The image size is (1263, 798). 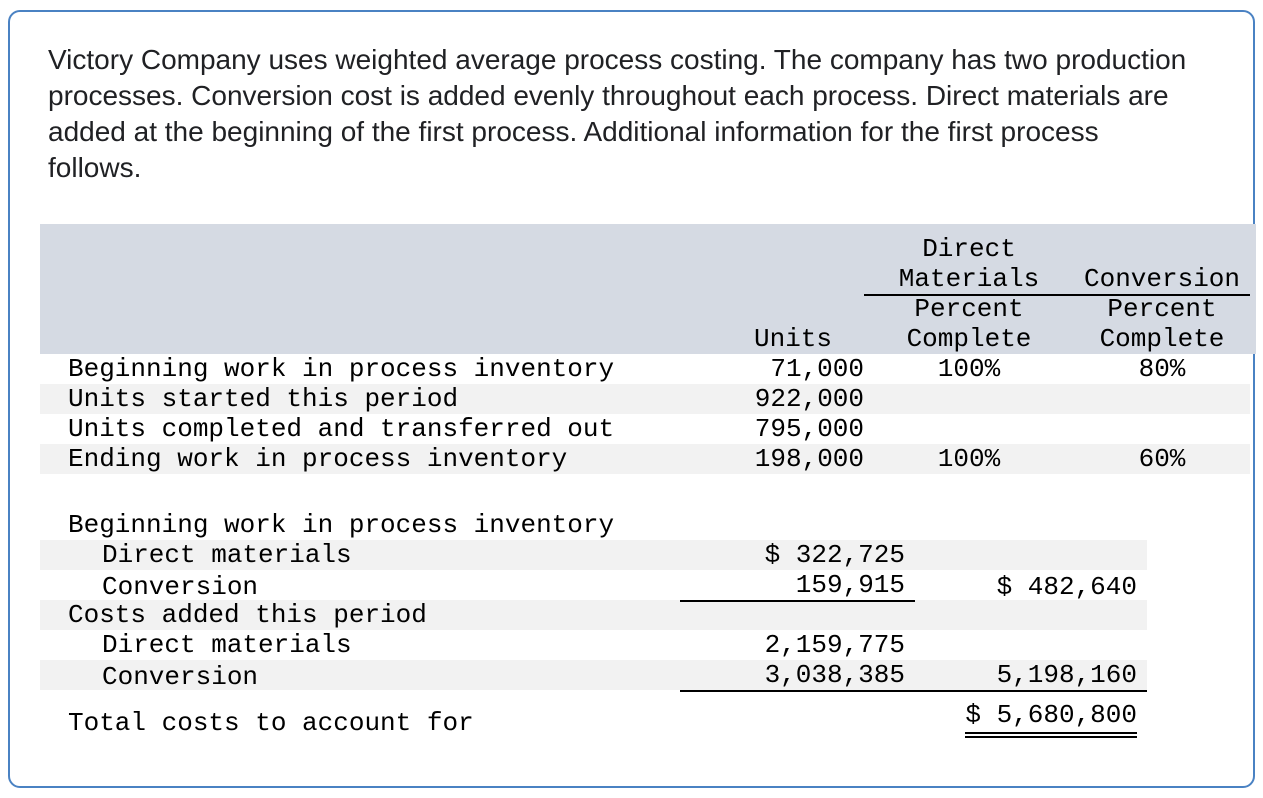 I want to click on conv-percent-value: 60%, so click(x=1162, y=459).